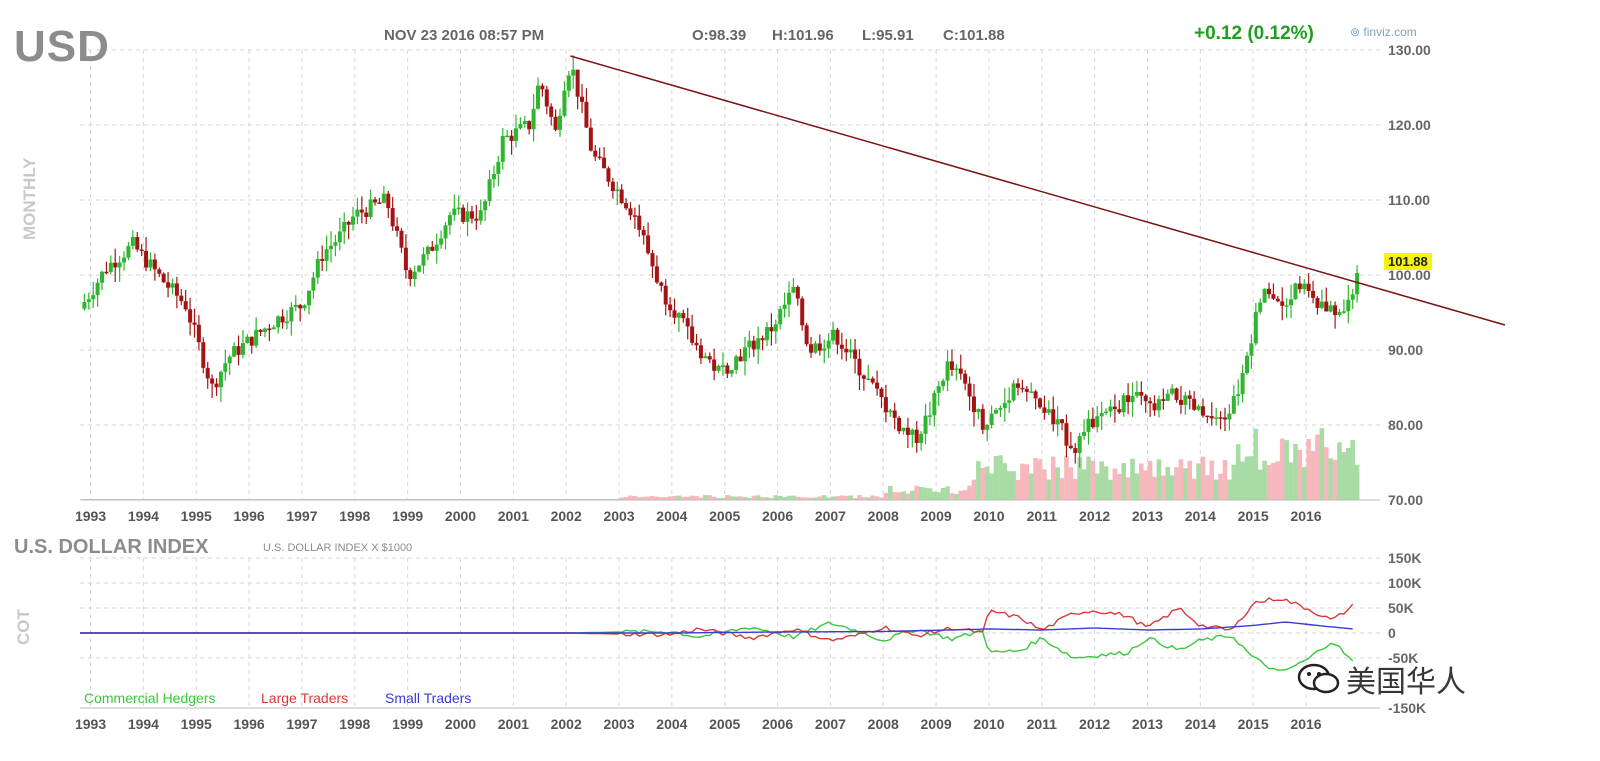 The height and width of the screenshot is (761, 1600). Describe the element at coordinates (974, 35) in the screenshot. I see `close-value: C:101.88` at that location.